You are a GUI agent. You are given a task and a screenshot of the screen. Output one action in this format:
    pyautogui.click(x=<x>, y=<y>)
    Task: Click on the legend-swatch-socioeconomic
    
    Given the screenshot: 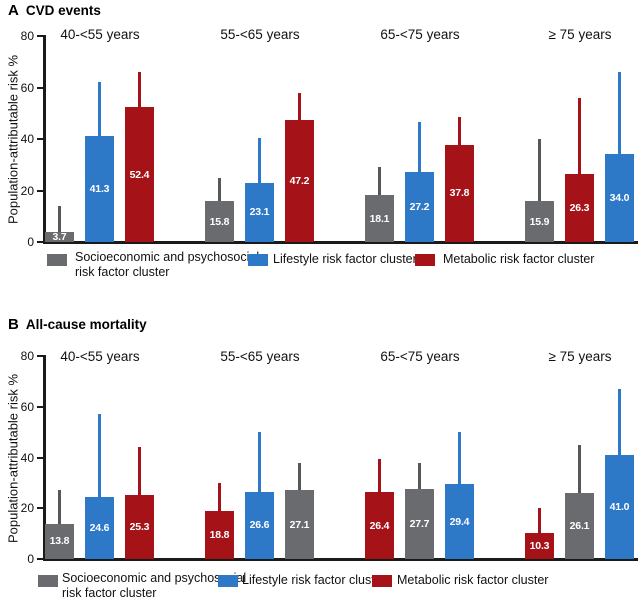 What is the action you would take?
    pyautogui.click(x=57, y=260)
    